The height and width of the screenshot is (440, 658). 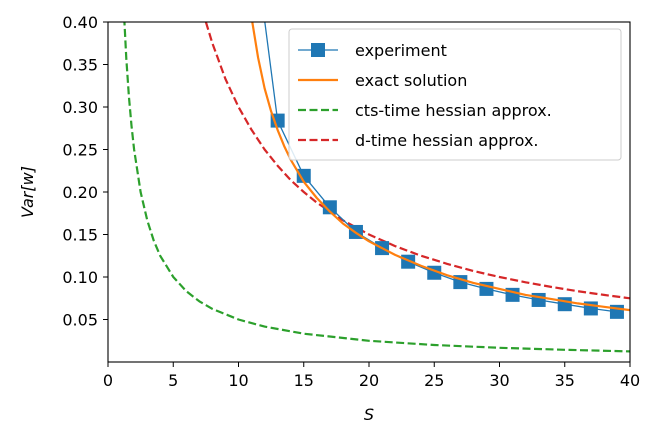 What do you see at coordinates (80, 22) in the screenshot?
I see `y-tick-label: 0.40` at bounding box center [80, 22].